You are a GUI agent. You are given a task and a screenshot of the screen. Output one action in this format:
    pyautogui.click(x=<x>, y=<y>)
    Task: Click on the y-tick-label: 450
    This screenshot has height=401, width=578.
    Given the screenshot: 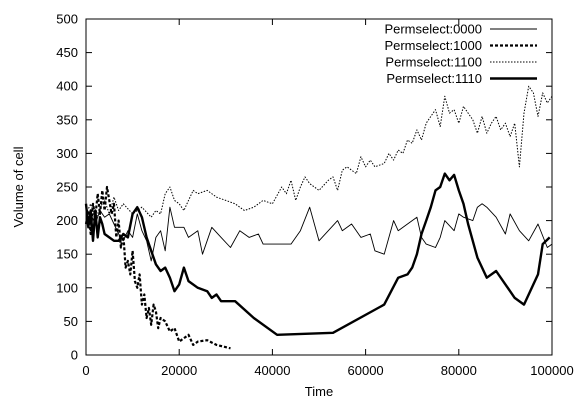 What is the action you would take?
    pyautogui.click(x=67, y=52)
    